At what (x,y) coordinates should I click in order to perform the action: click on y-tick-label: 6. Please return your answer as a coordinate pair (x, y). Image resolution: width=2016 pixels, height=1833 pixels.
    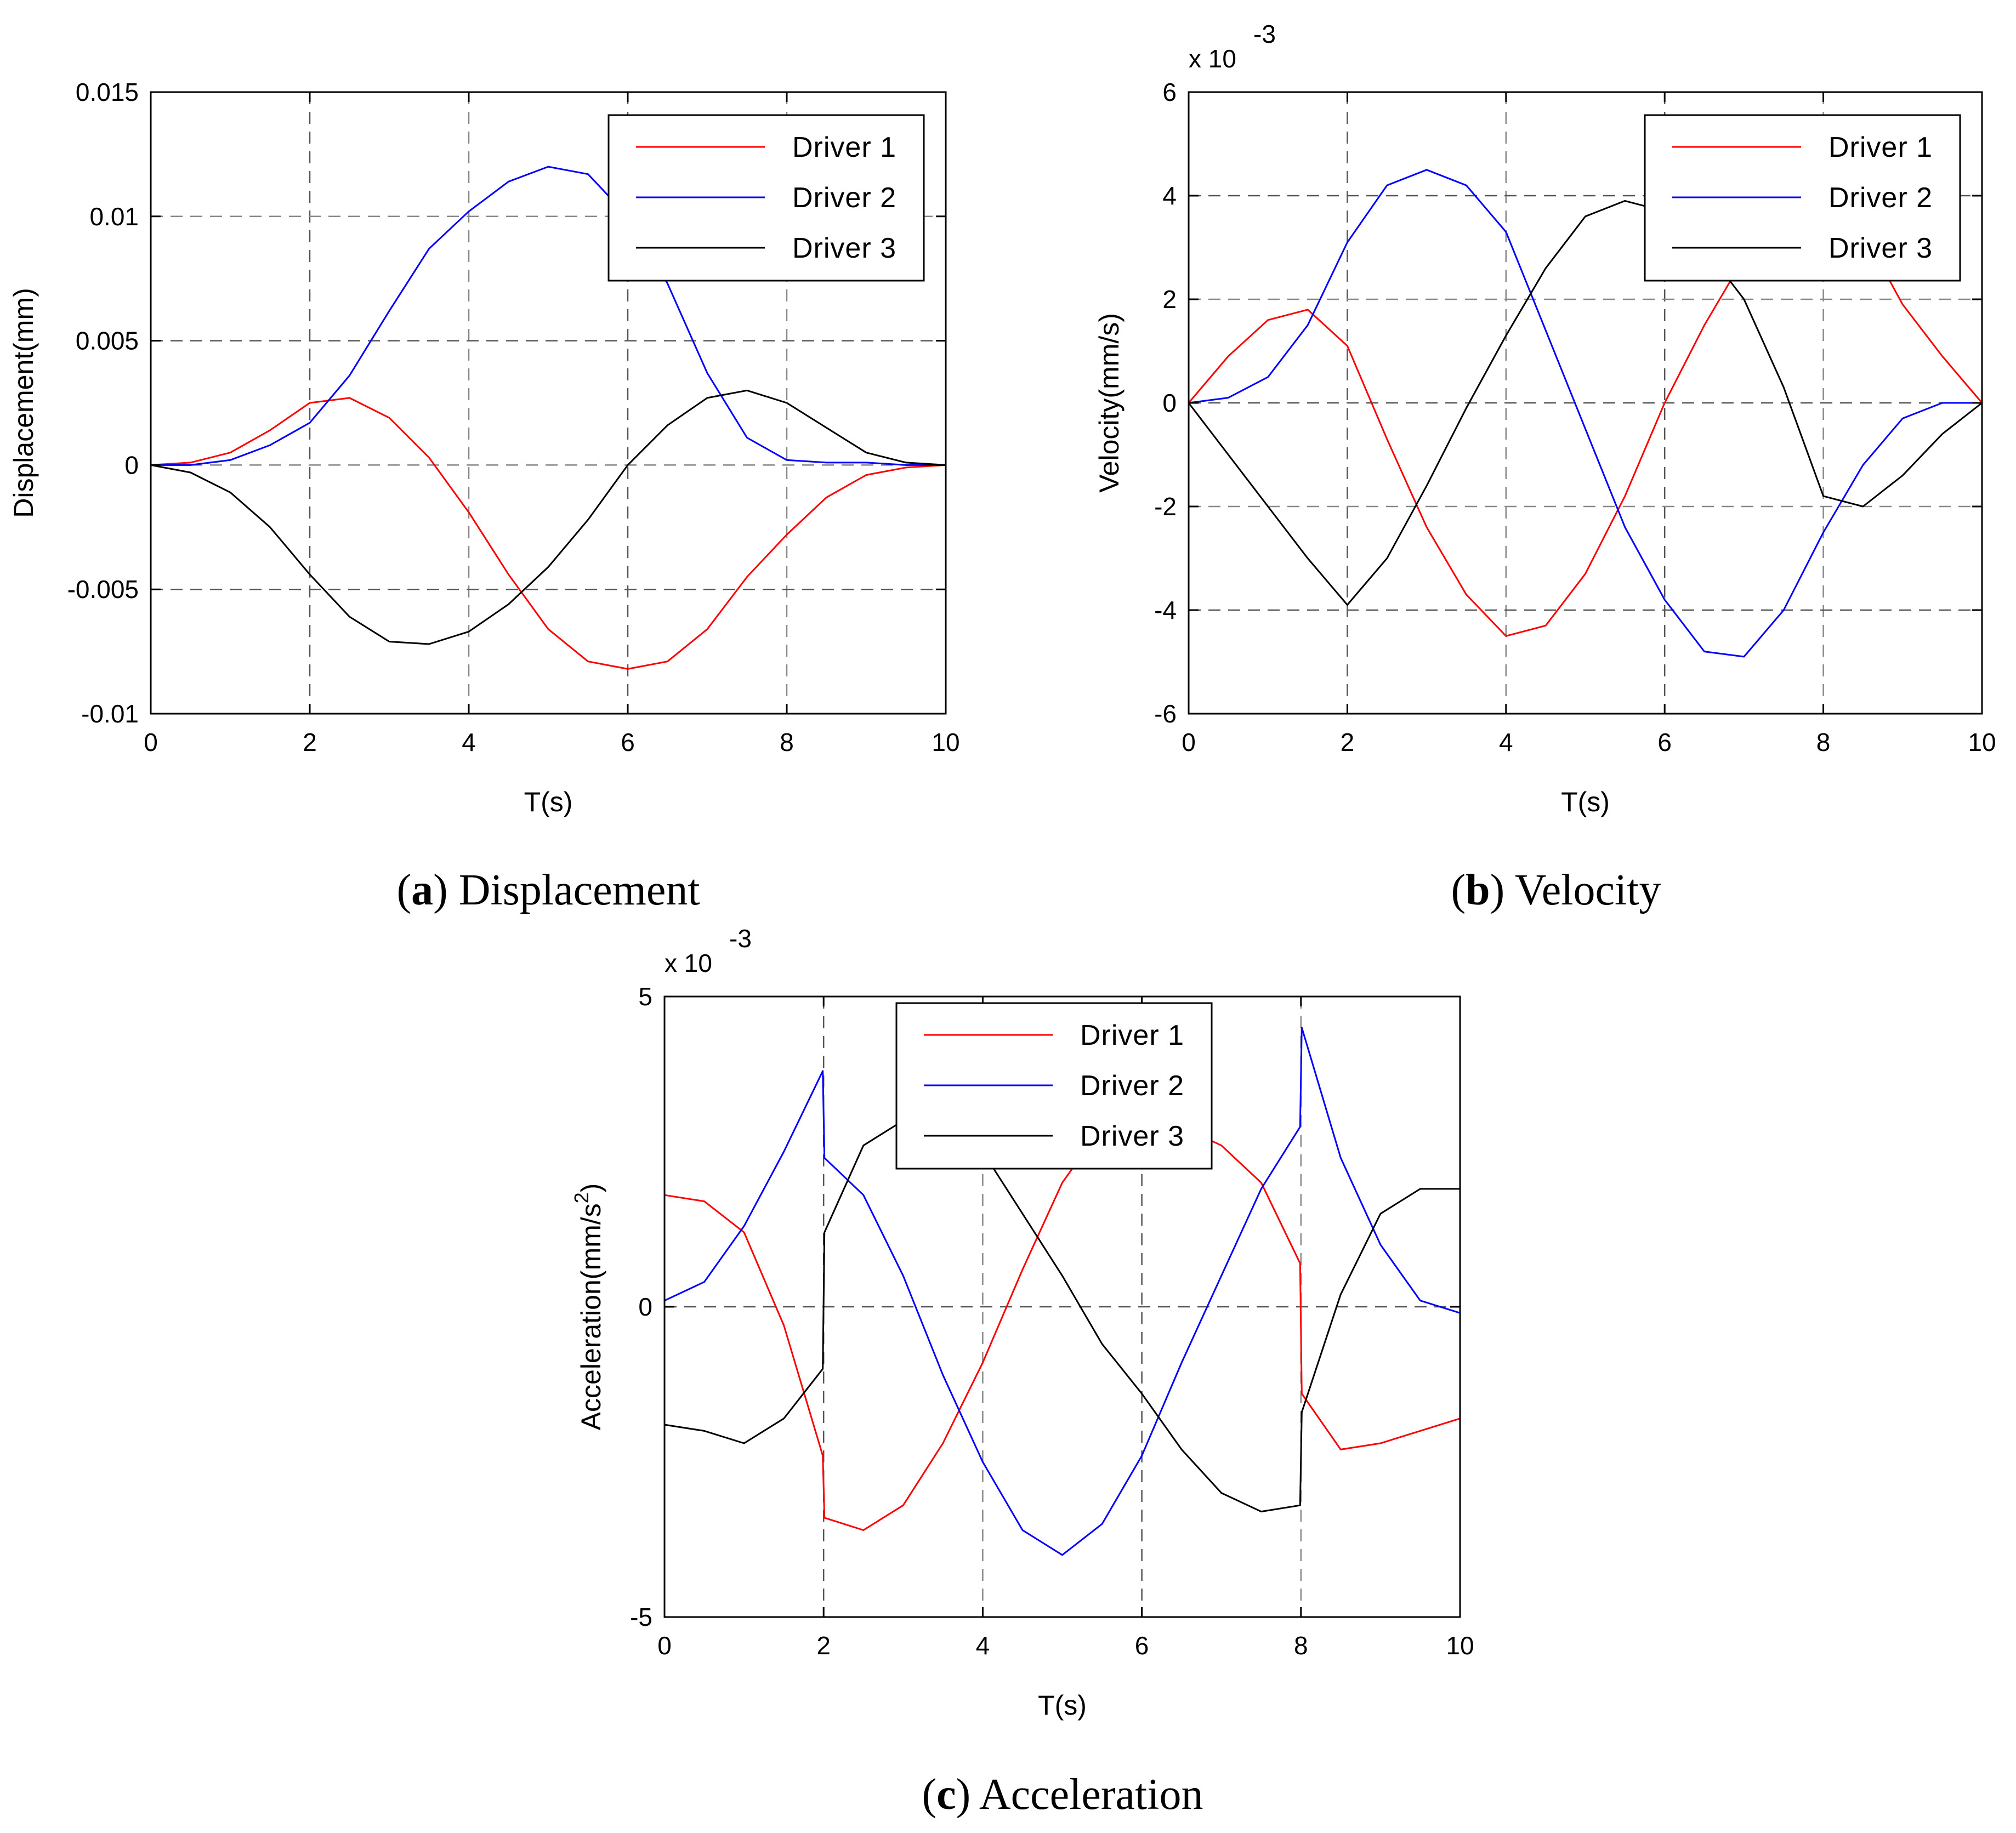
    Looking at the image, I should click on (1169, 92).